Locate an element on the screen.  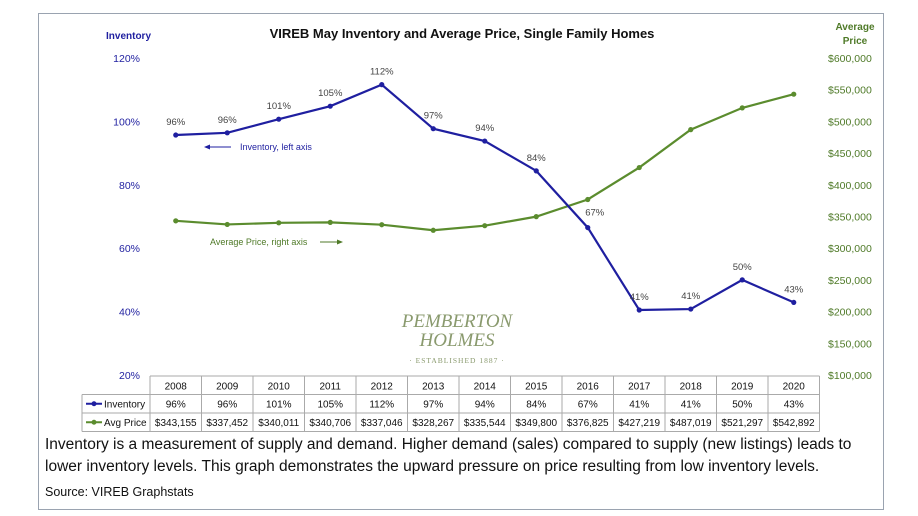
annotation-inventory: Inventory, left axis is located at coordinates (258, 147).